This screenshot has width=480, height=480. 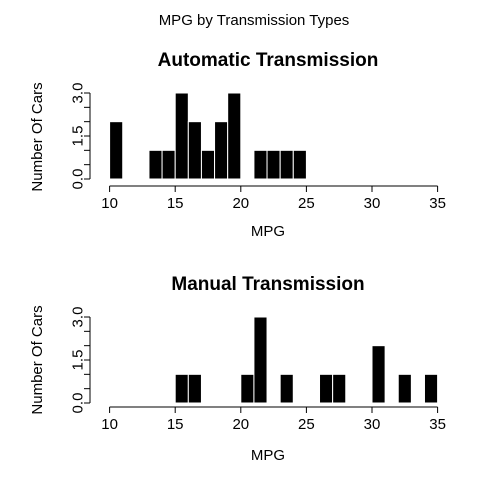 I want to click on automatic-y-tick-label-0: 0.0, so click(x=78, y=179).